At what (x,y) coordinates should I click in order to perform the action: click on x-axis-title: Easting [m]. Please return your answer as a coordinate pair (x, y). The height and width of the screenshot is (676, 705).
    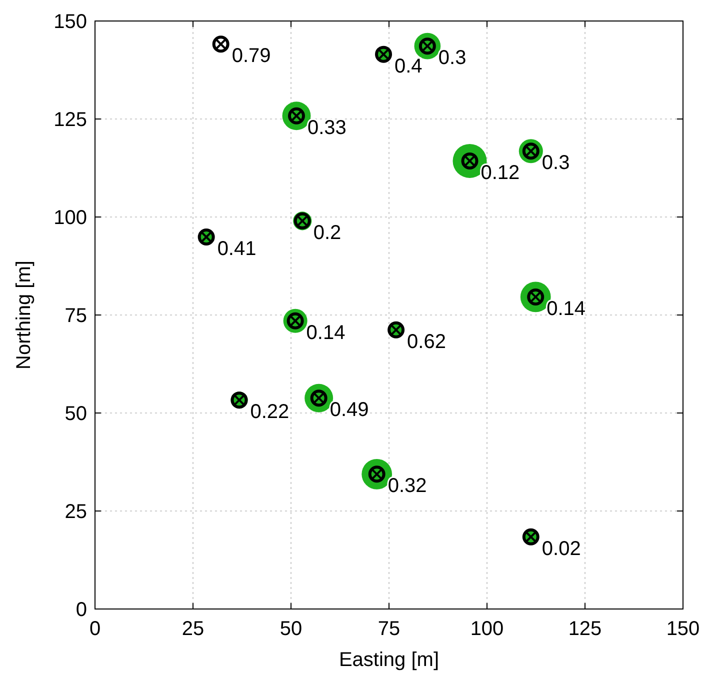
    Looking at the image, I should click on (389, 660).